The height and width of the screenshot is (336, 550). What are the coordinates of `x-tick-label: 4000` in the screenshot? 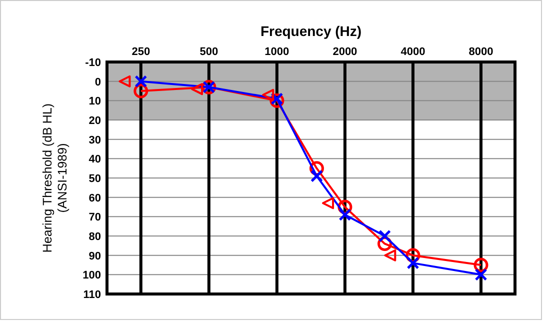 It's located at (413, 52).